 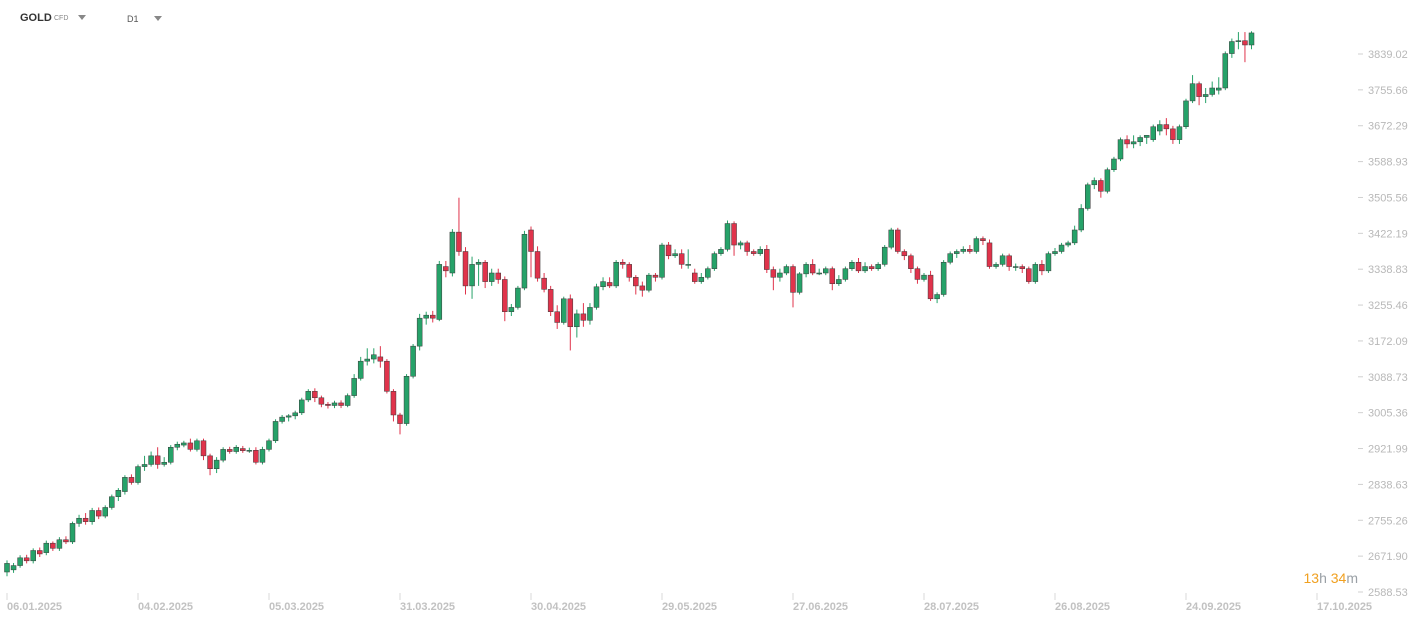 I want to click on y-tick-label: 2671.90, so click(x=1388, y=557).